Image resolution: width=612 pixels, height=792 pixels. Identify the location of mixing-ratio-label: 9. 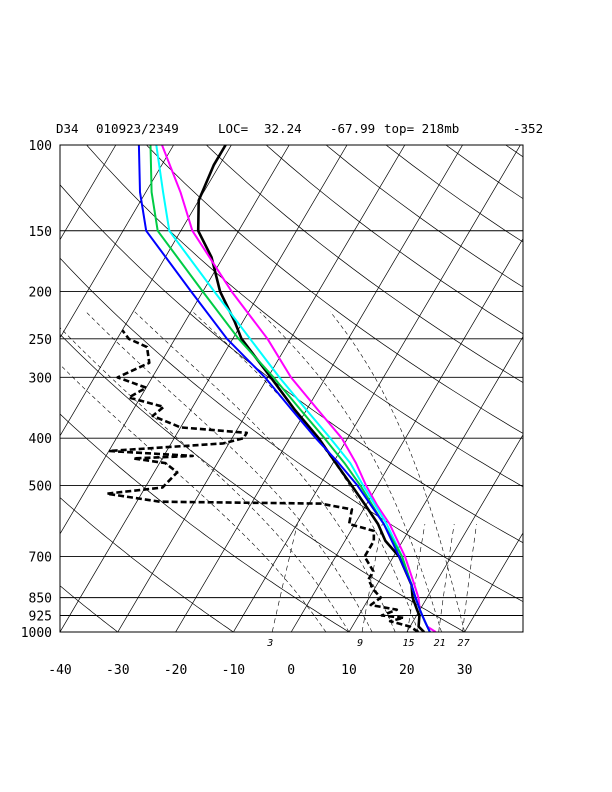
(360, 643).